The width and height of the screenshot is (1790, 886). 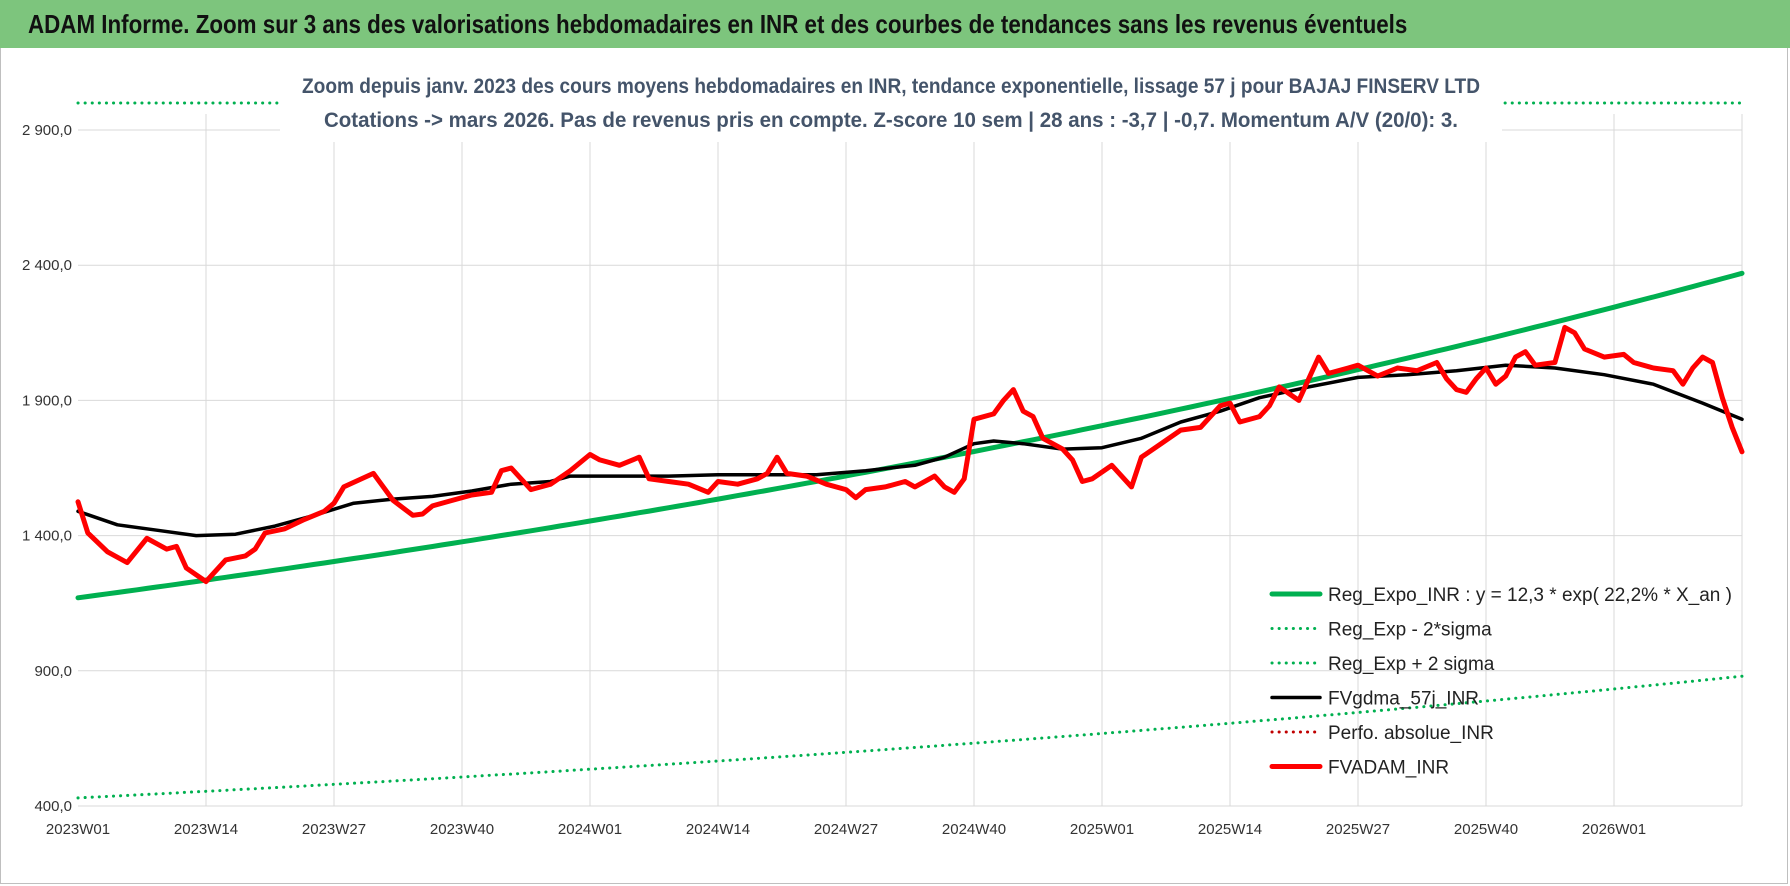 I want to click on legend-label: FVADAM_INR, so click(x=1388, y=768).